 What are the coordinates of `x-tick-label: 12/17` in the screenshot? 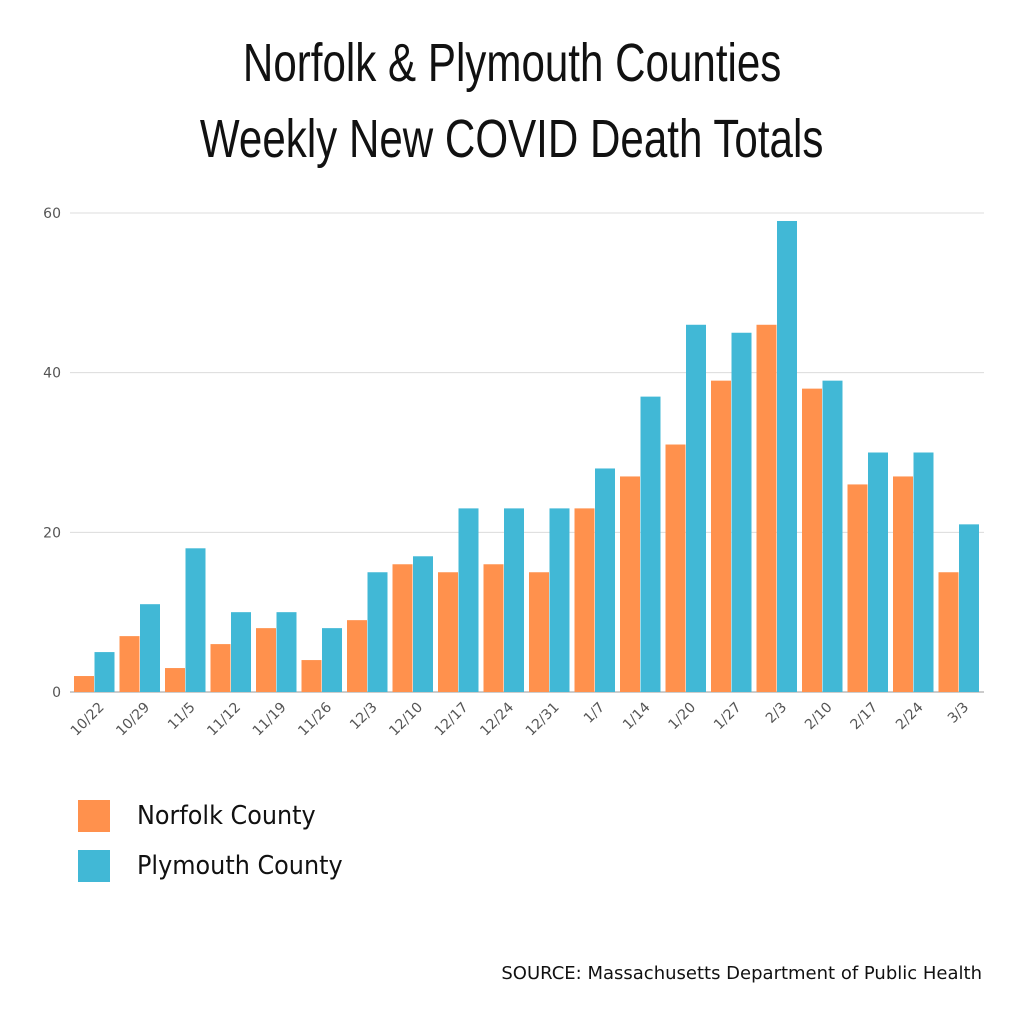 It's located at (452, 720).